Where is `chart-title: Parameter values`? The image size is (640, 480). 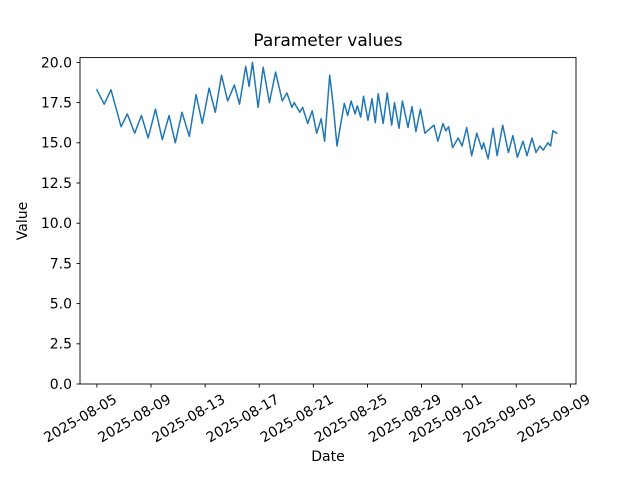
chart-title: Parameter values is located at coordinates (327, 41).